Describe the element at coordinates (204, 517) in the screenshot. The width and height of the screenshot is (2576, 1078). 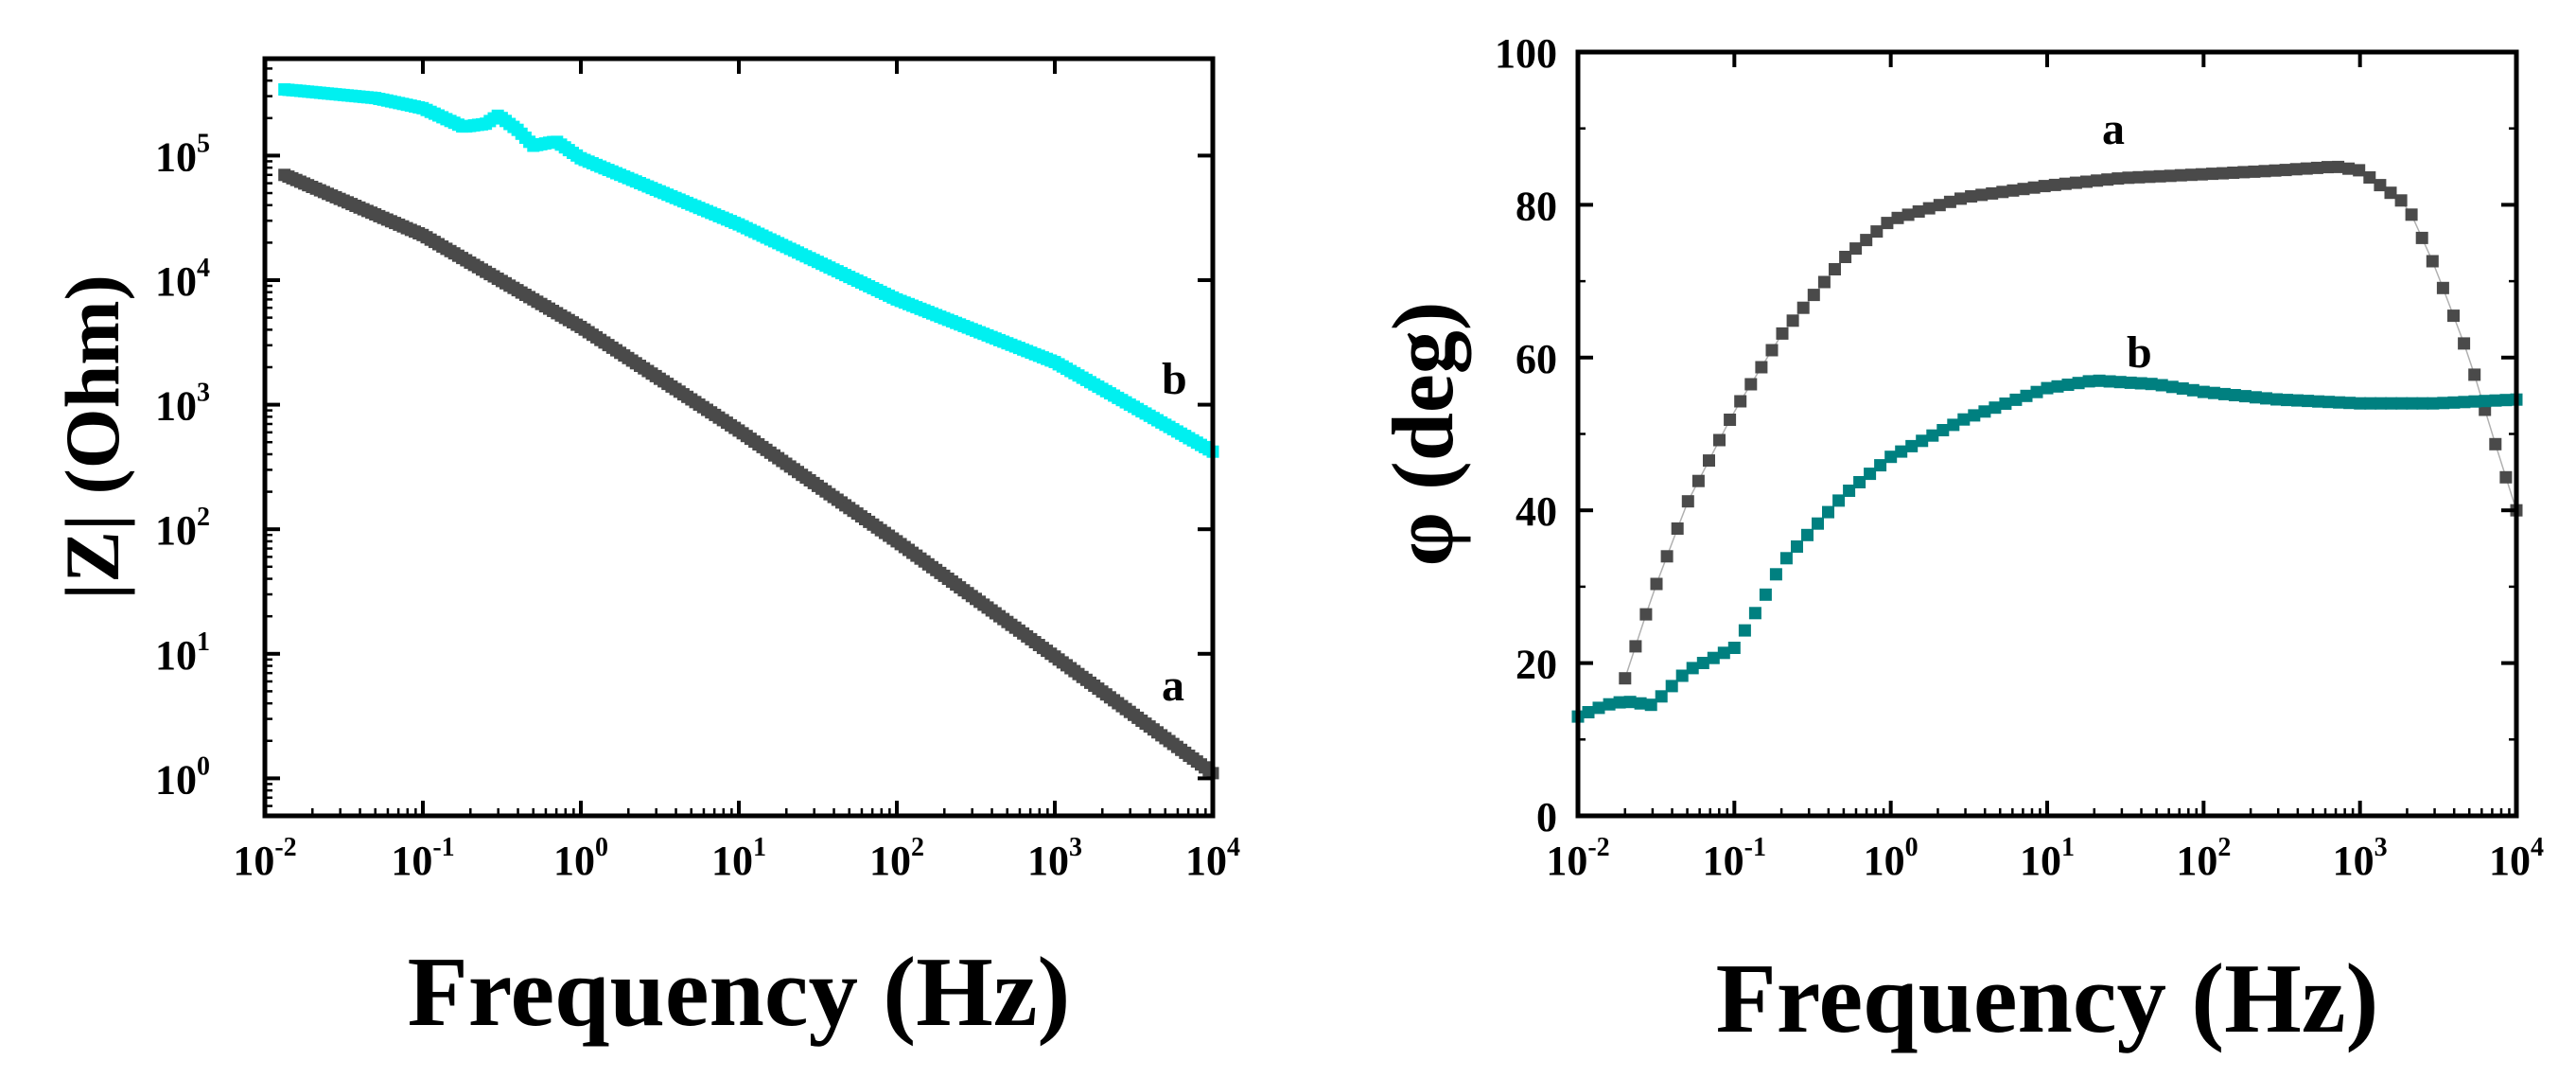
I see `y-tick-exponent: 2` at that location.